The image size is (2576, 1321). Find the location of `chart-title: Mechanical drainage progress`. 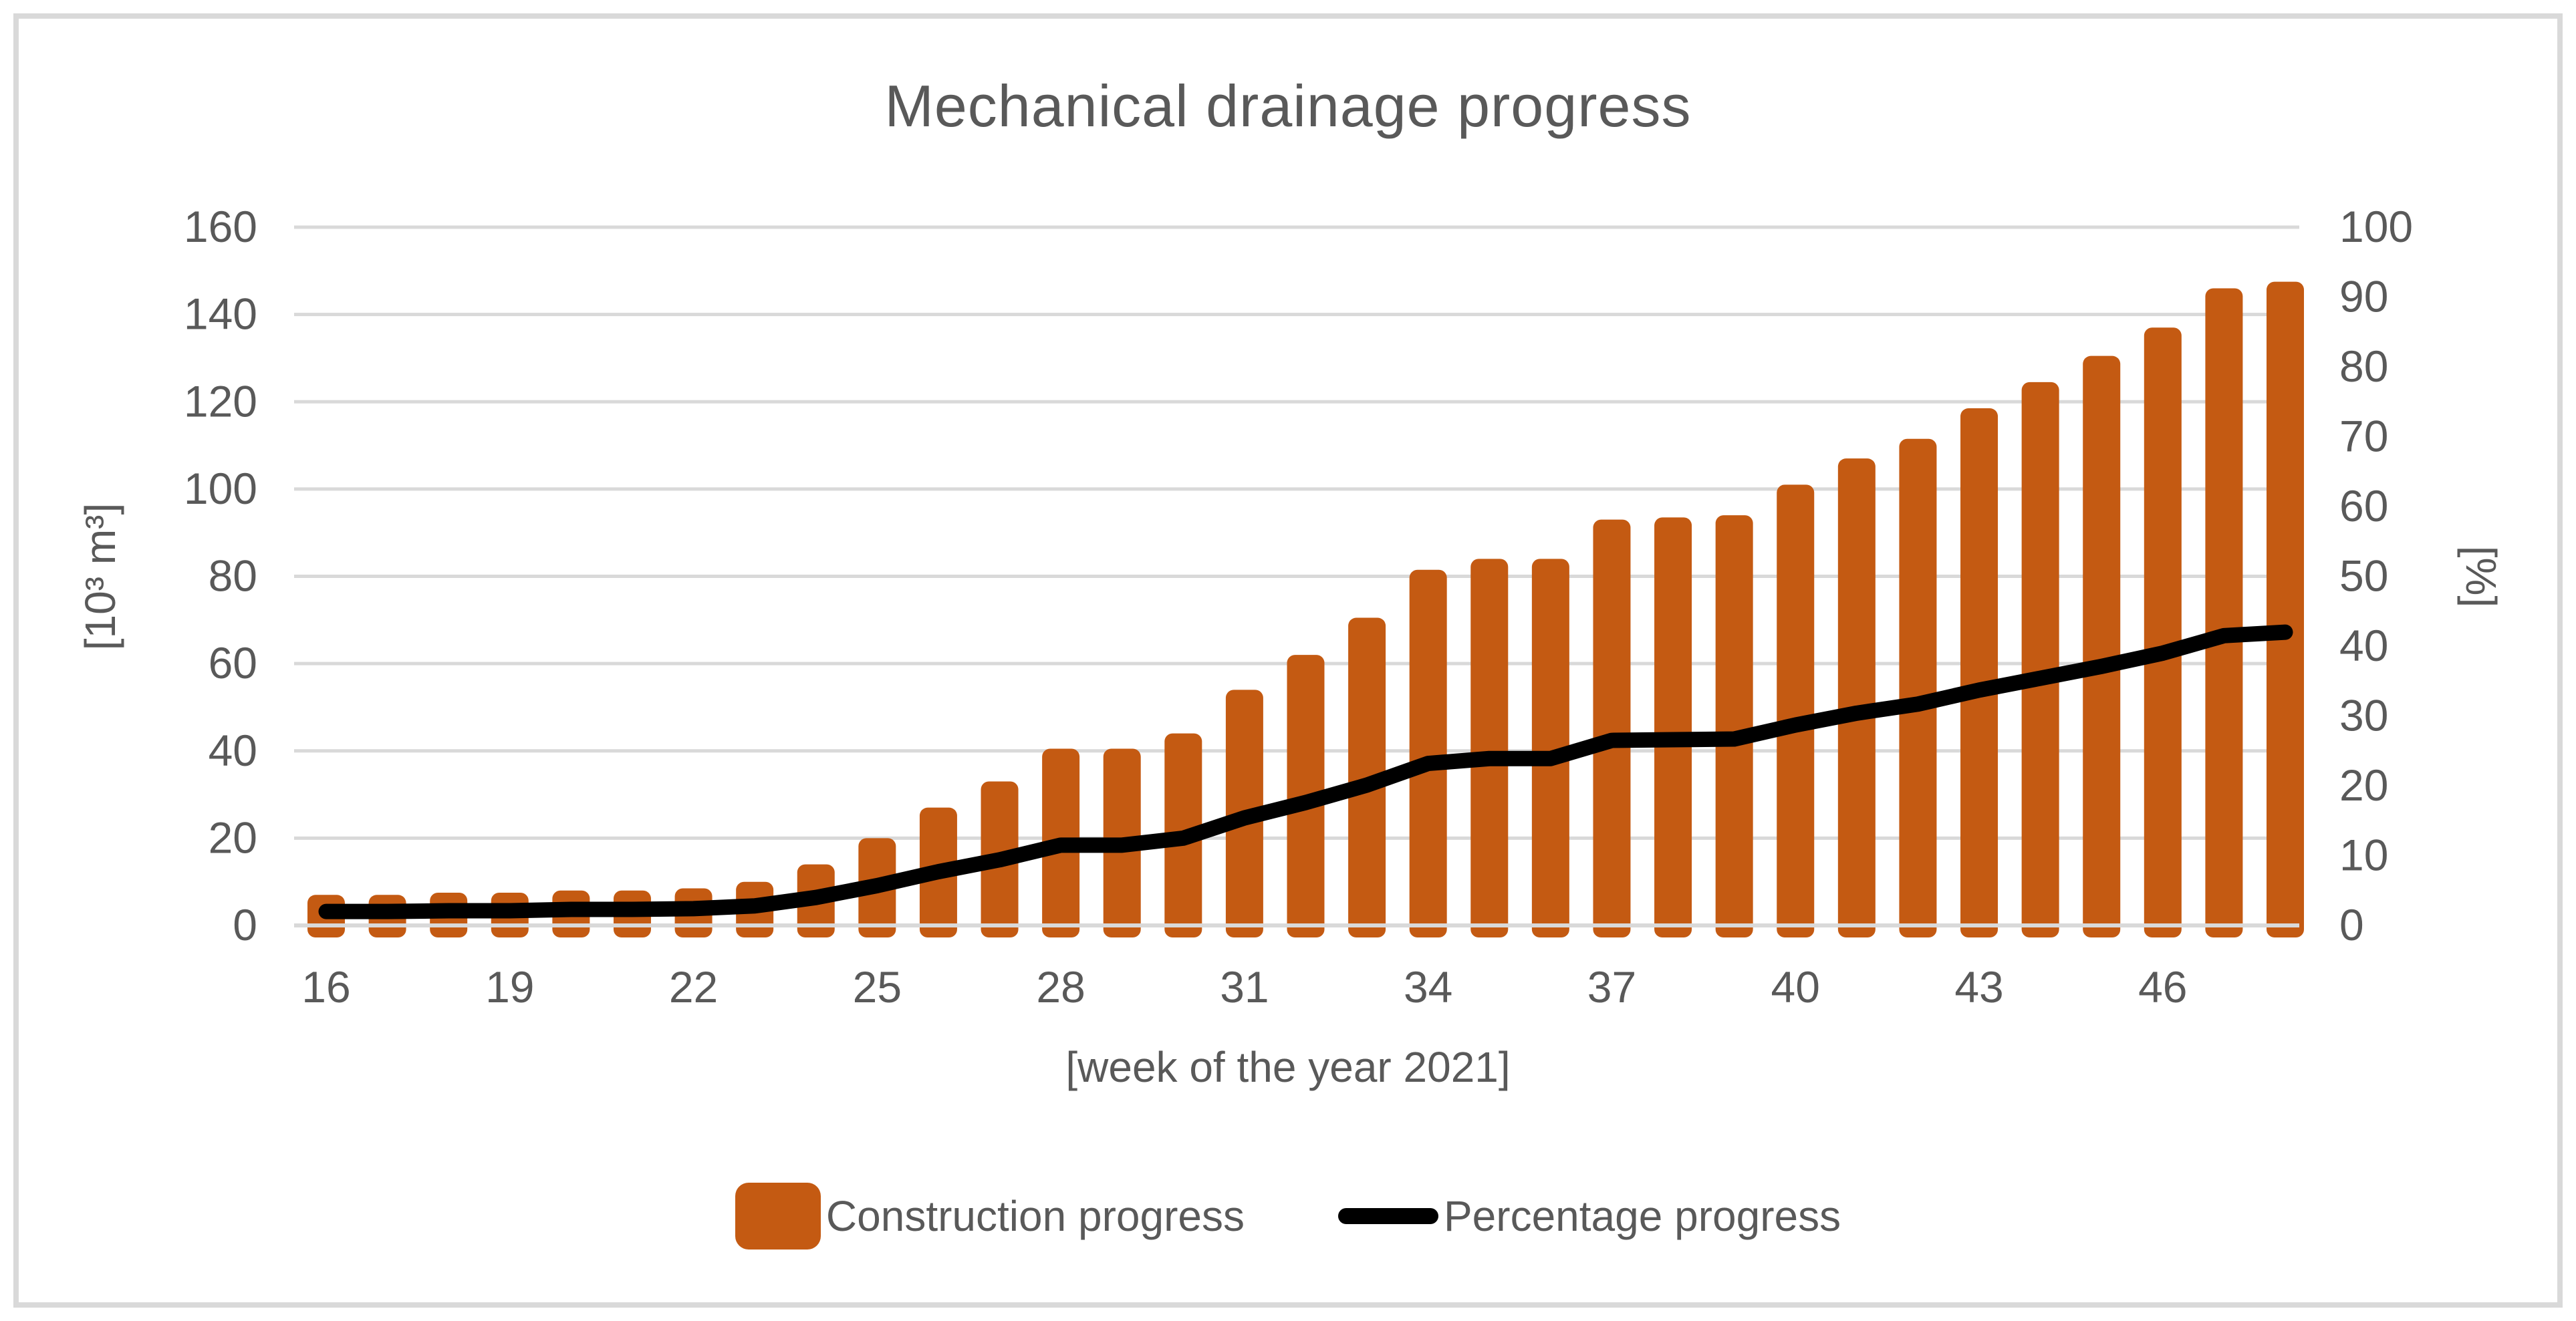

chart-title: Mechanical drainage progress is located at coordinates (1288, 106).